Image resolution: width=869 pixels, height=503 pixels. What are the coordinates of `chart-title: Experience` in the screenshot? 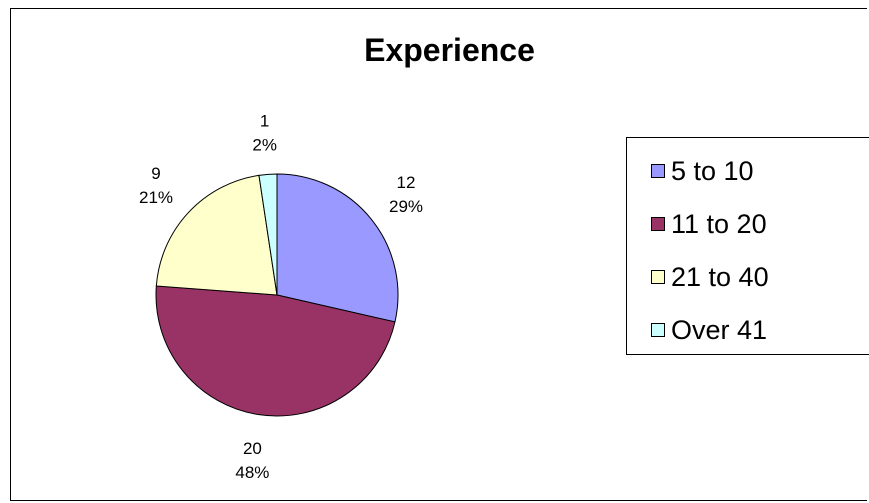 It's located at (449, 50).